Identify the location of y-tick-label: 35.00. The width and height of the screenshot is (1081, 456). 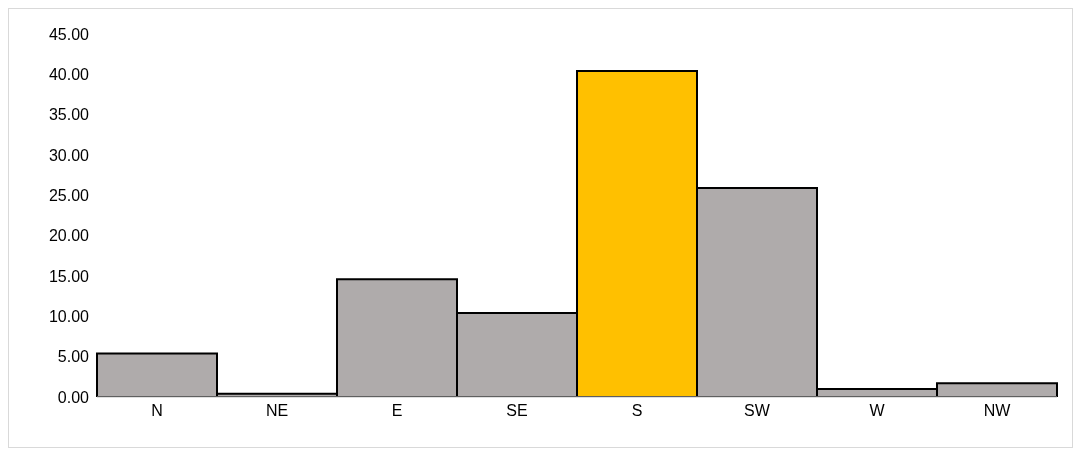
(69, 115).